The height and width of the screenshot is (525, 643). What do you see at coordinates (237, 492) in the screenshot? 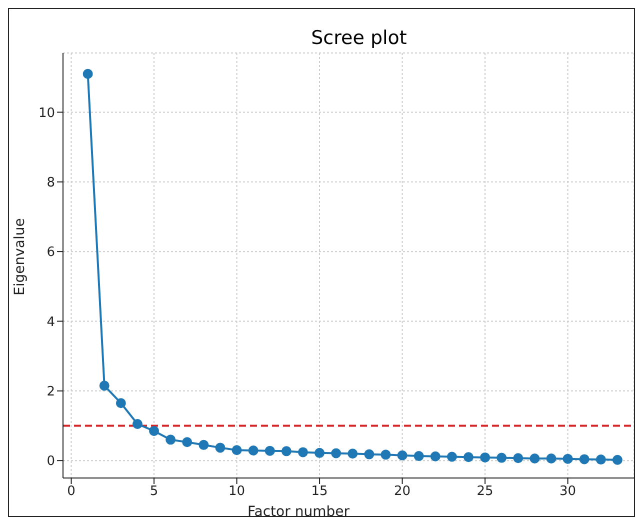
I see `x-tick-label: 10` at bounding box center [237, 492].